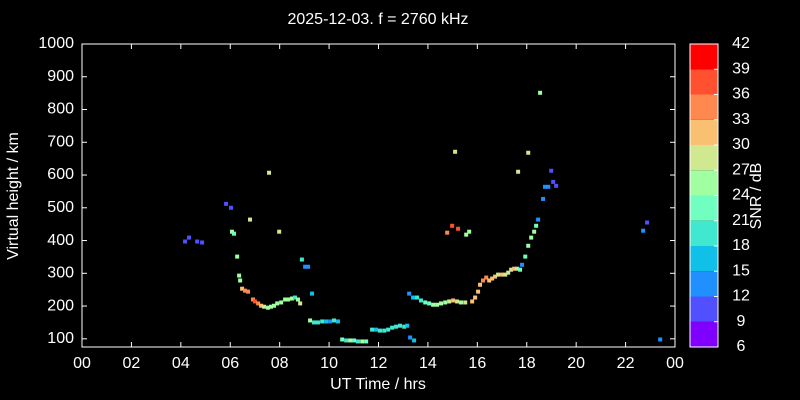  I want to click on colorbar-tick-label: 39, so click(741, 68).